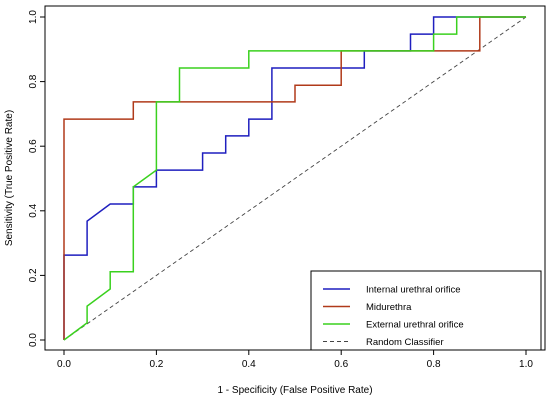 The image size is (550, 402). What do you see at coordinates (415, 325) in the screenshot?
I see `legend-label: External urethral orifice` at bounding box center [415, 325].